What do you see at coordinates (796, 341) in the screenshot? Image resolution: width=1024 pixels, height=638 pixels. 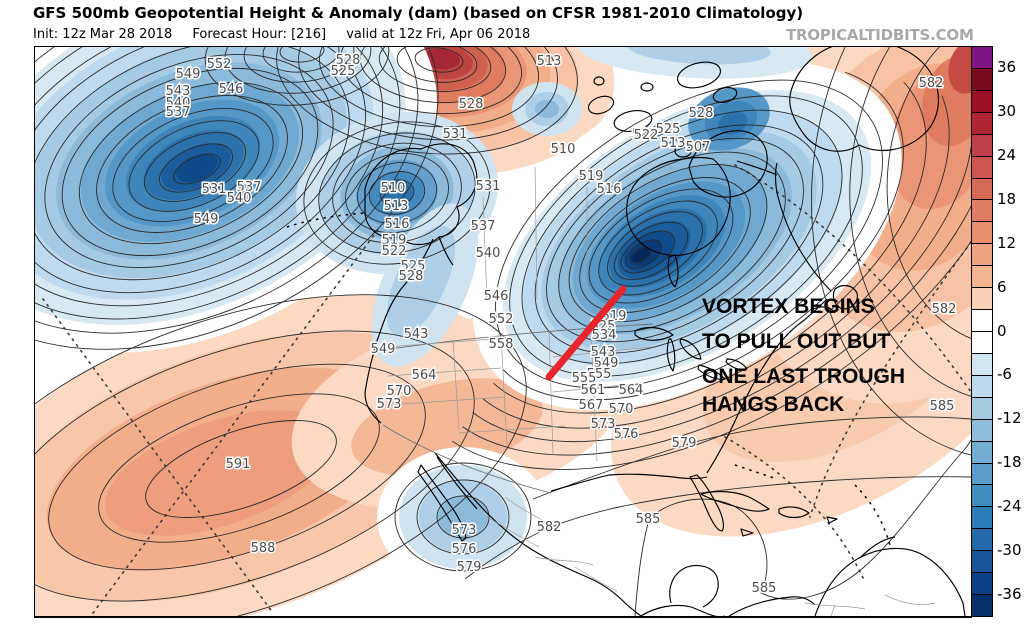 I see `annotation-line: TO PULL OUT BUT` at bounding box center [796, 341].